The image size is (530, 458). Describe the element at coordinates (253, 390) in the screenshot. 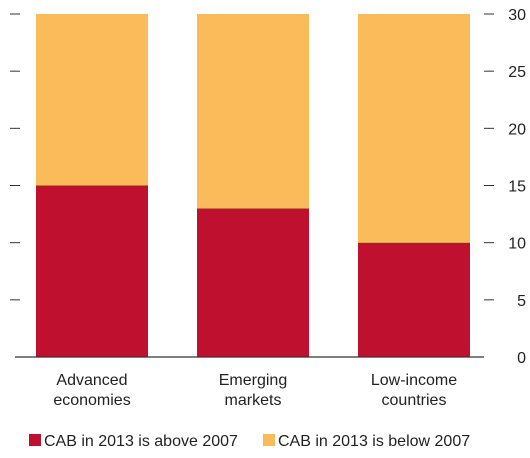

I see `category-label: Emerging markets` at that location.